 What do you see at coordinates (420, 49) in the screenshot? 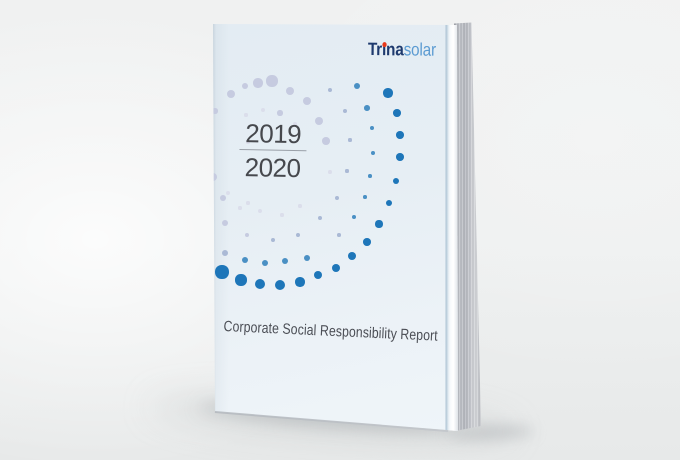
I see `logo-suffix-text: solar` at bounding box center [420, 49].